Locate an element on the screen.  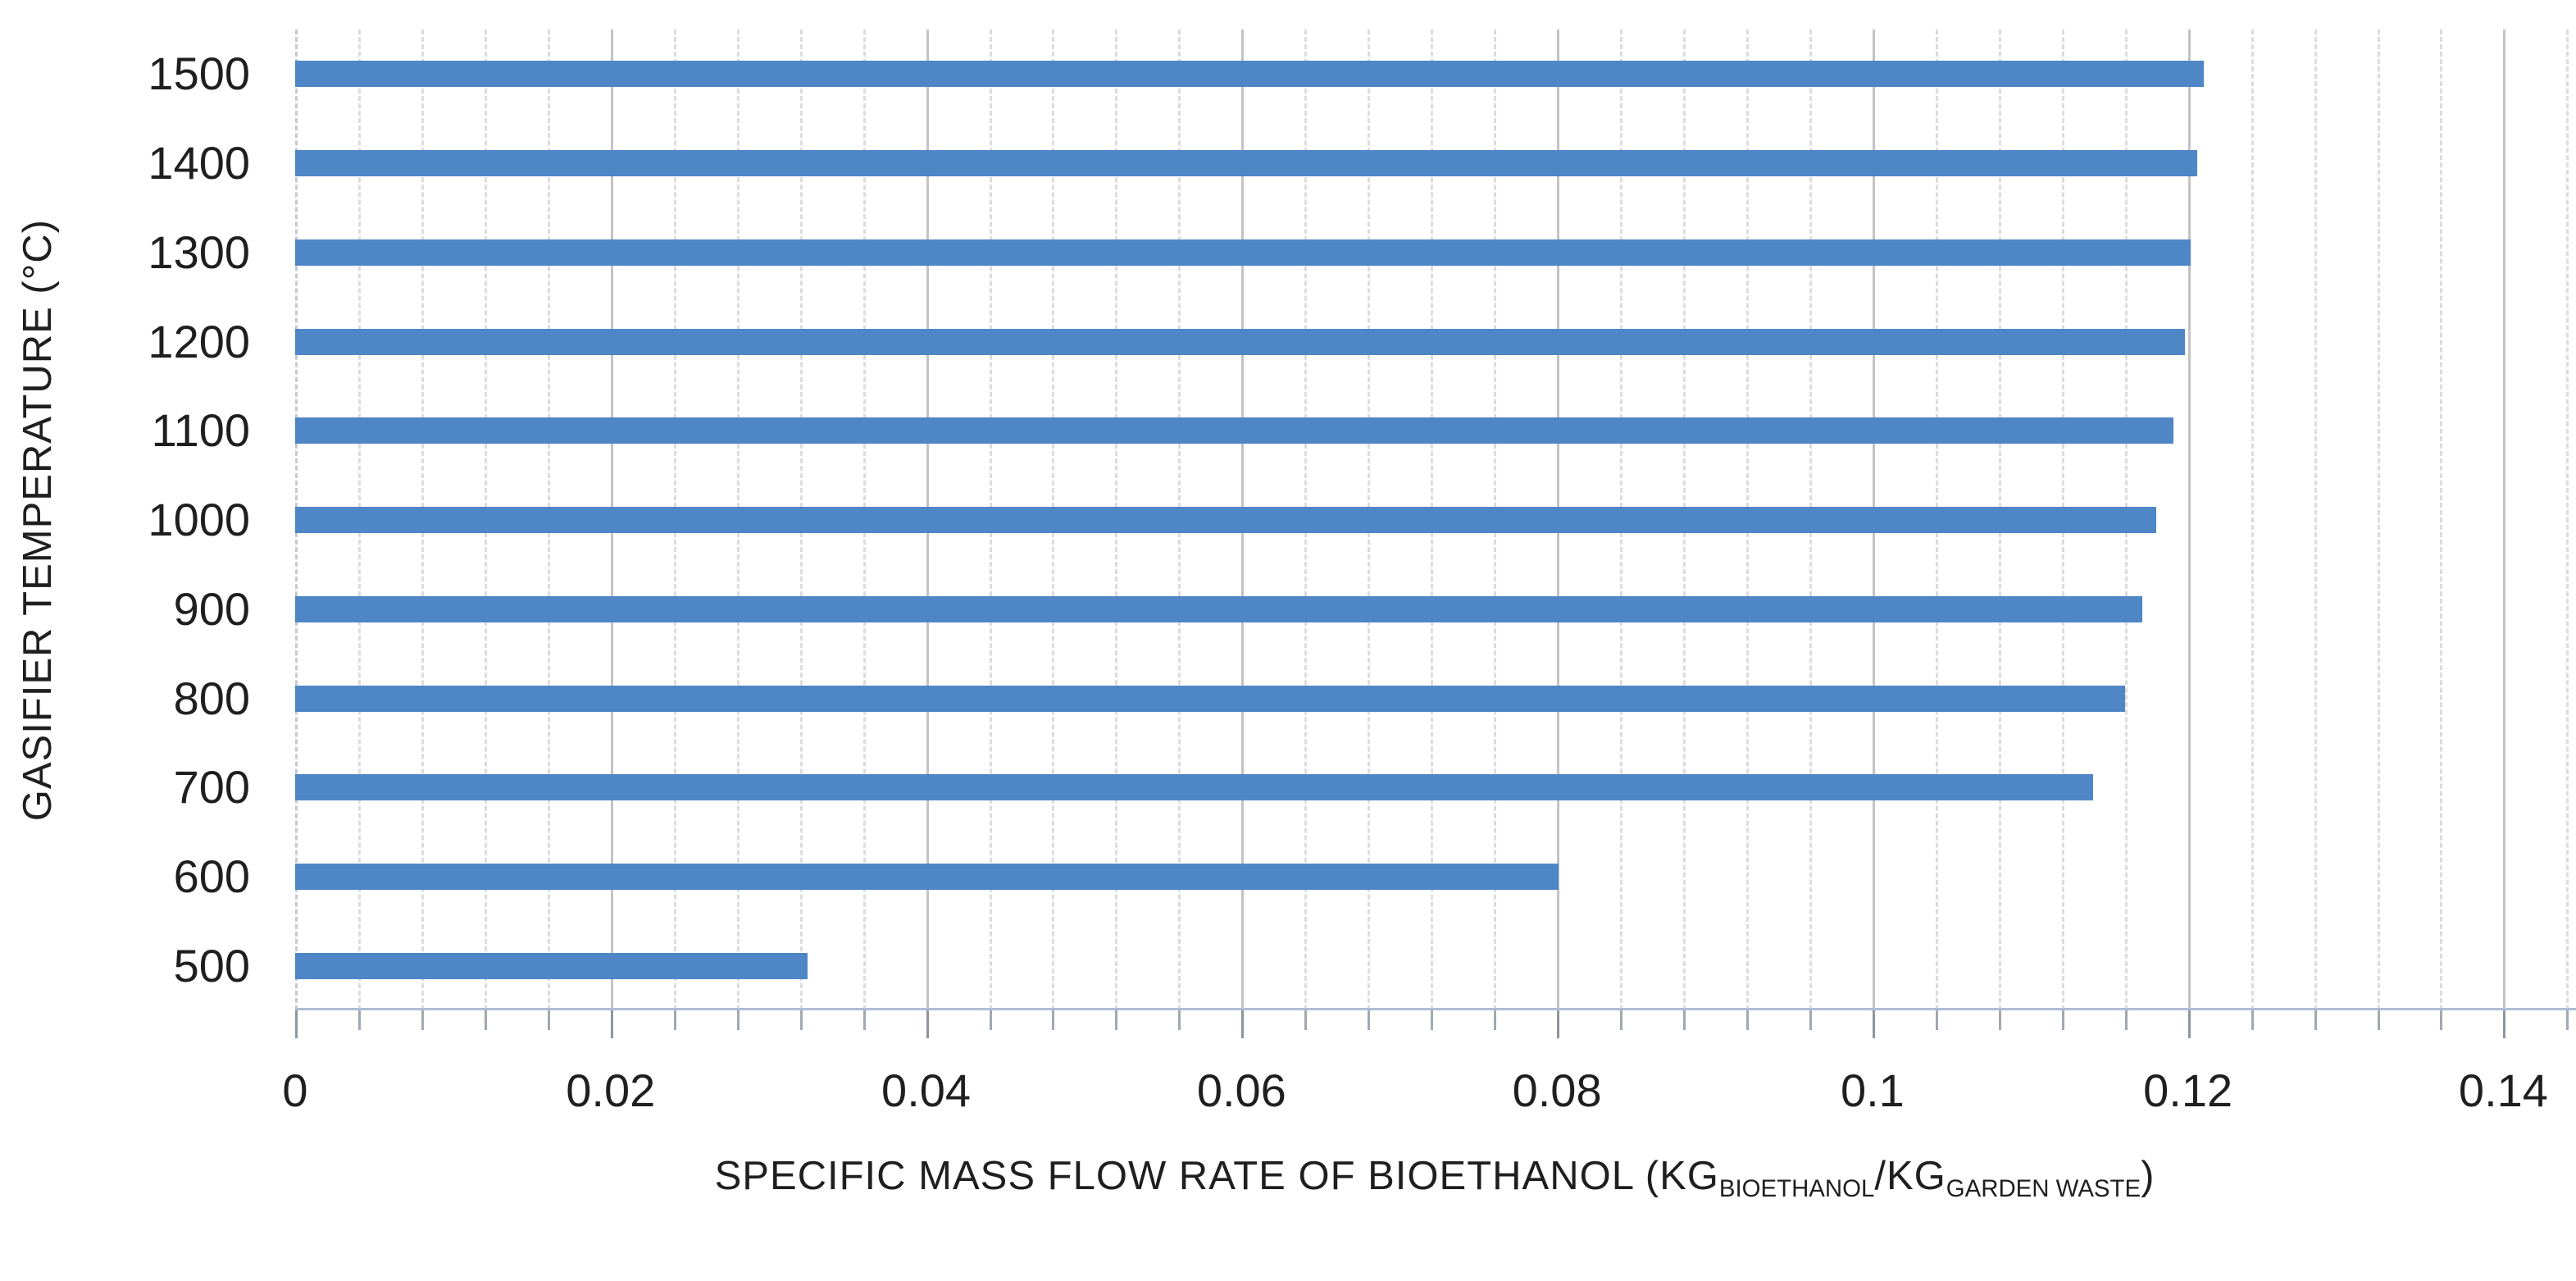
y-label-row: 600 is located at coordinates (125, 877).